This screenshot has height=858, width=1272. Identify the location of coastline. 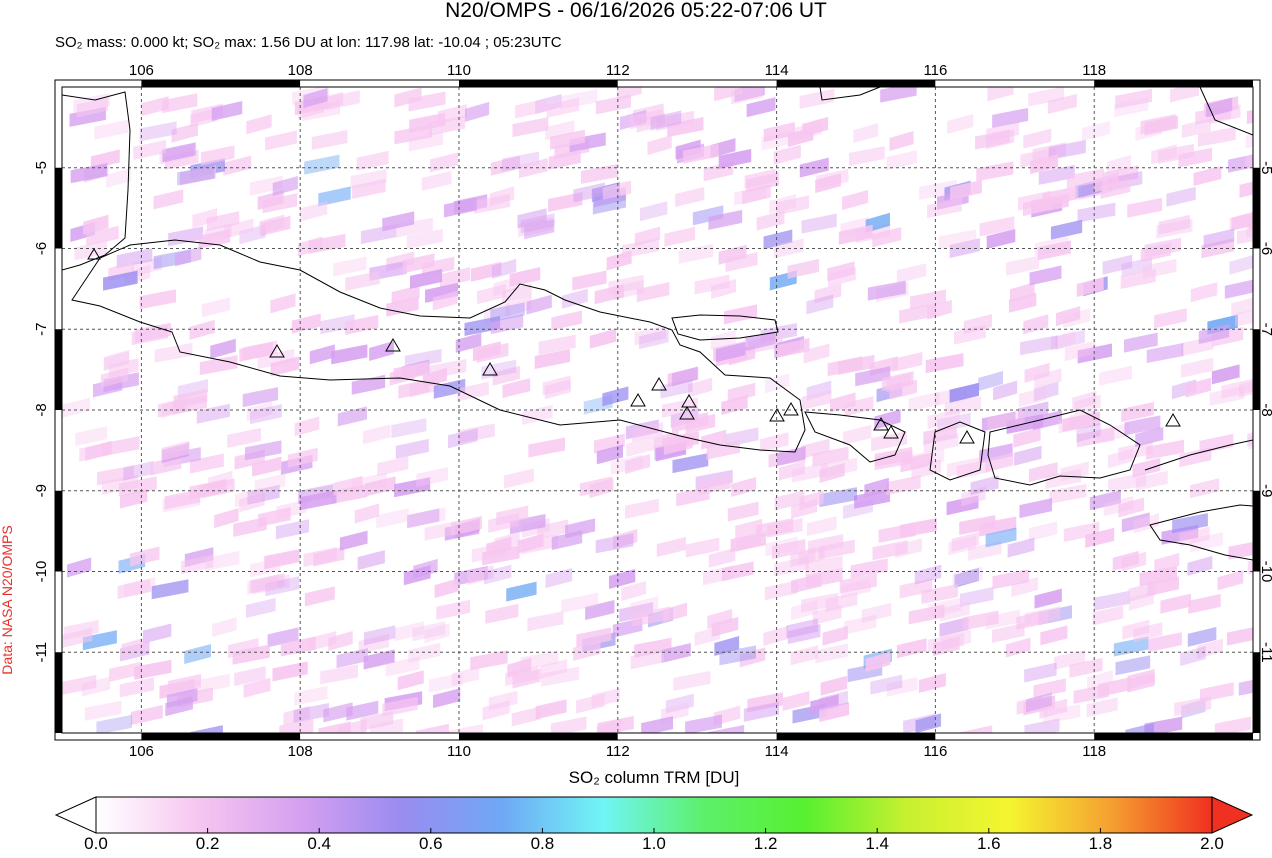
(1226, 111).